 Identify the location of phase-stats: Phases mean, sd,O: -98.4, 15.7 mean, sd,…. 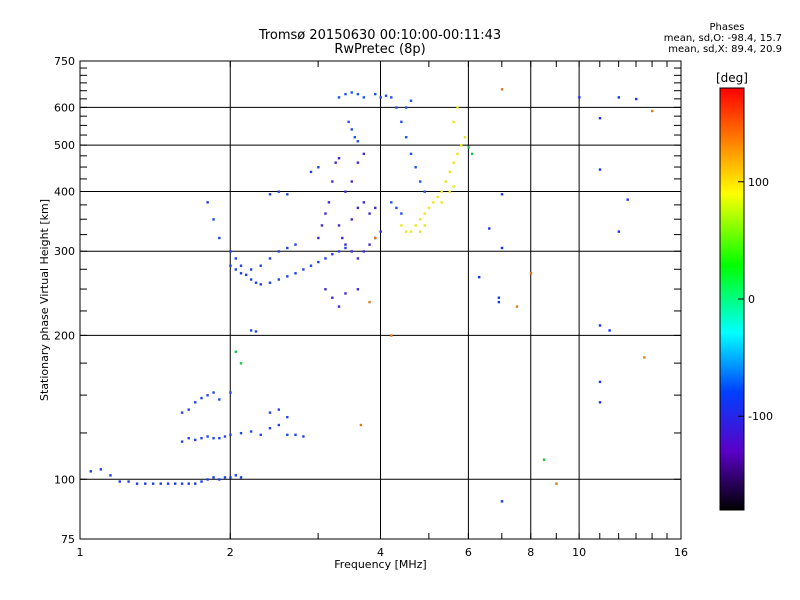
(697, 38).